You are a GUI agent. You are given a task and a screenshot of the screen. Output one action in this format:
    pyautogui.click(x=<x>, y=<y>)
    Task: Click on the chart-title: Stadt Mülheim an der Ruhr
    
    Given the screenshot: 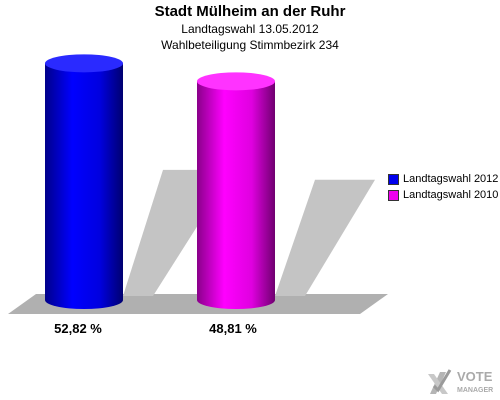 What is the action you would take?
    pyautogui.click(x=250, y=11)
    